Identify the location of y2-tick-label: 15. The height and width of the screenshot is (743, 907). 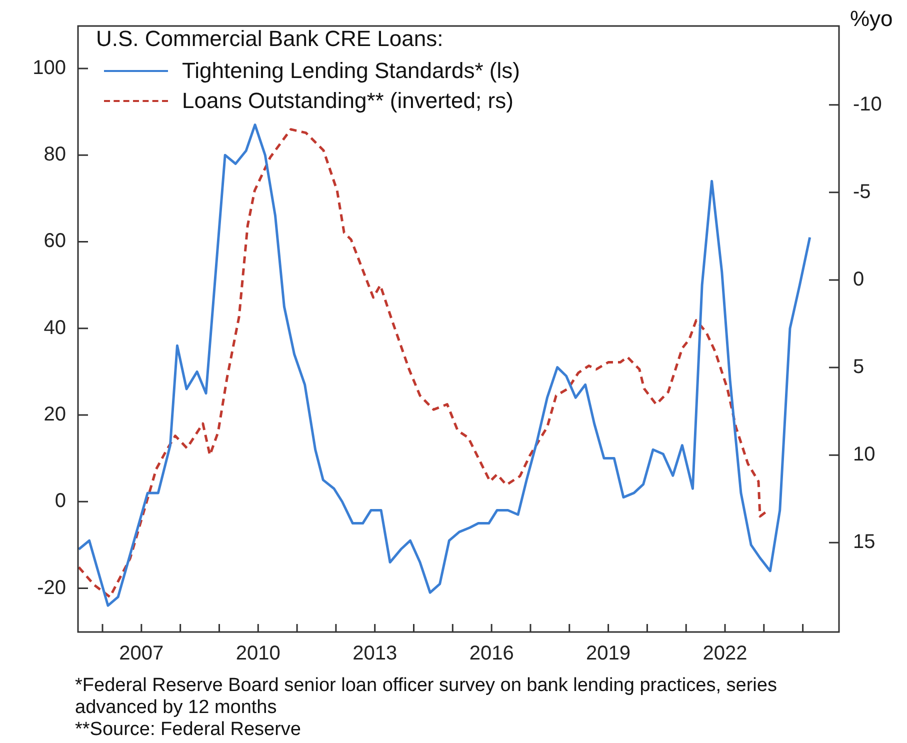
(864, 542).